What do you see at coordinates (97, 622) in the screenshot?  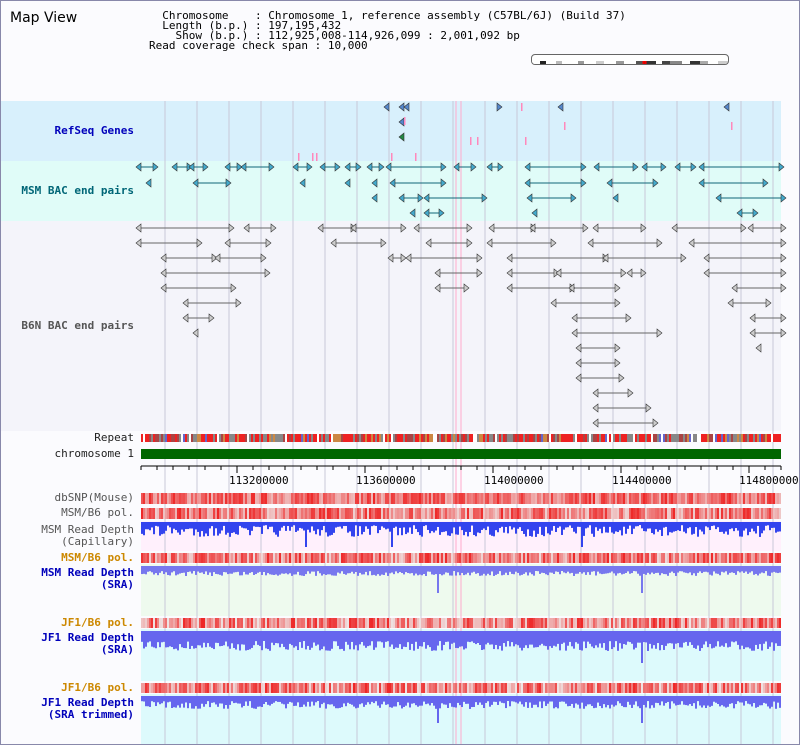 I see `jf1-b6-pol-label: JF1/B6 pol.` at bounding box center [97, 622].